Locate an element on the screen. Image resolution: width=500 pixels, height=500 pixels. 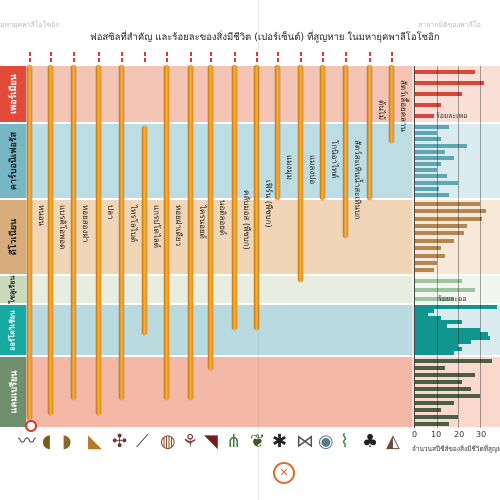
graptolite-icon: ⟋ is located at coordinates (142, 441).